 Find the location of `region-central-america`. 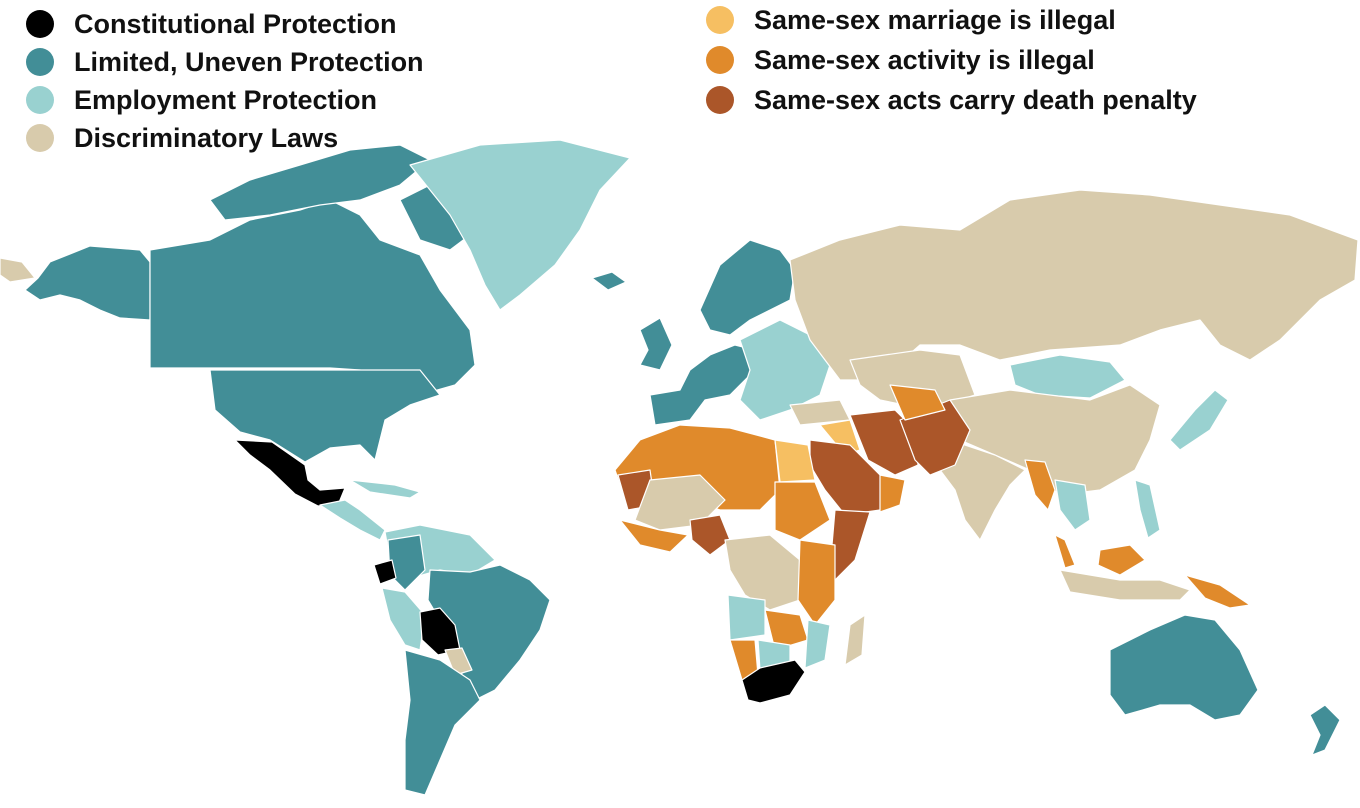

region-central-america is located at coordinates (352, 520).